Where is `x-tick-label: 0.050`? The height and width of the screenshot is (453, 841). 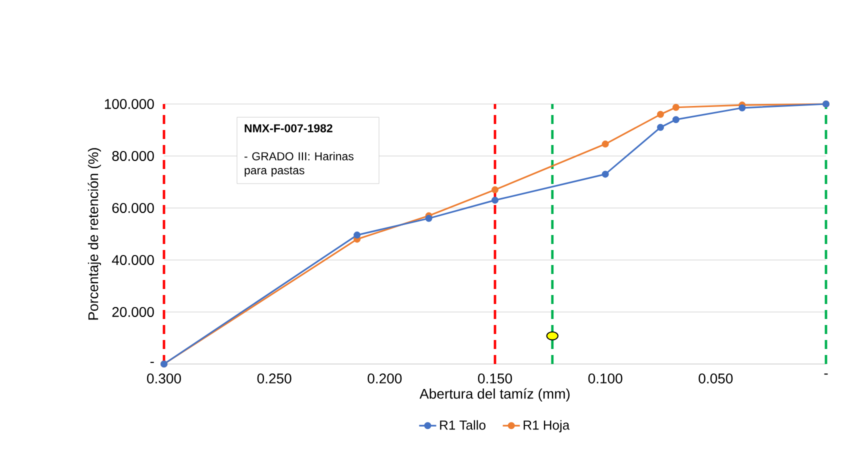 x-tick-label: 0.050 is located at coordinates (715, 379).